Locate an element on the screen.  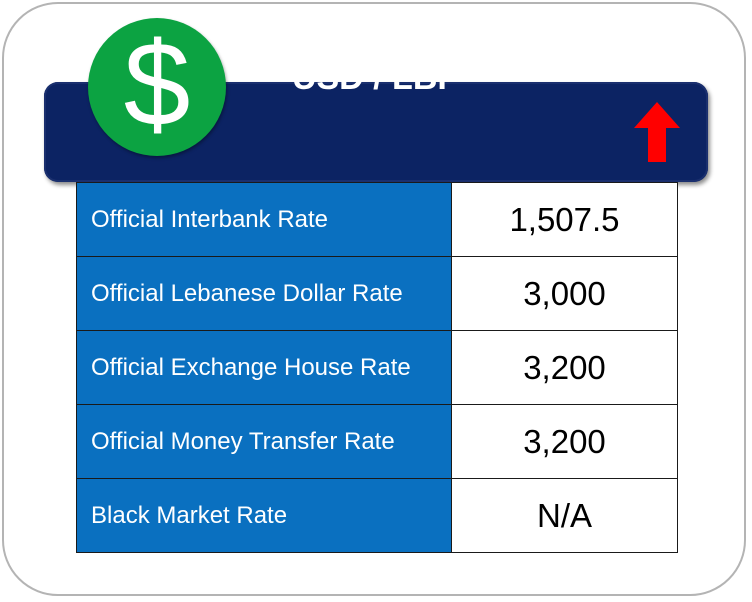
rate-value: N/A is located at coordinates (564, 515).